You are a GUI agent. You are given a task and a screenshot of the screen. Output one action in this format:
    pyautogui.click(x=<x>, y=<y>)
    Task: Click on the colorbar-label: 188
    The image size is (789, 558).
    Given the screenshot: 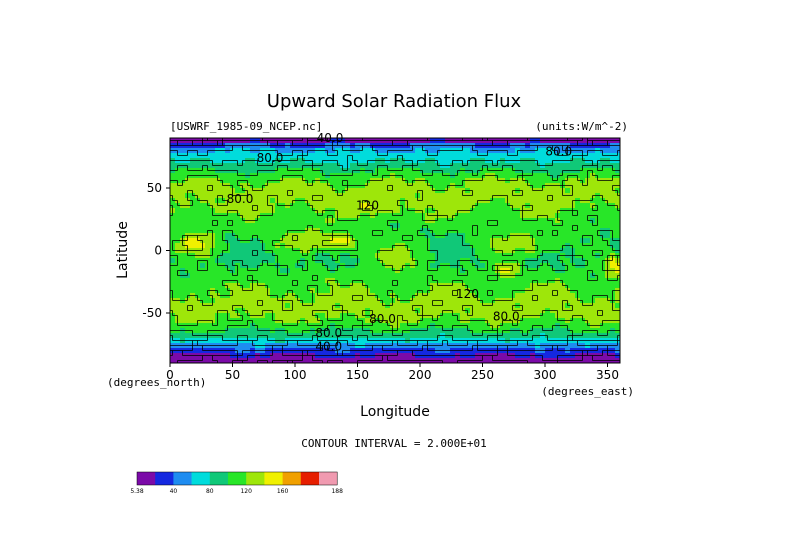 What is the action you would take?
    pyautogui.click(x=337, y=491)
    